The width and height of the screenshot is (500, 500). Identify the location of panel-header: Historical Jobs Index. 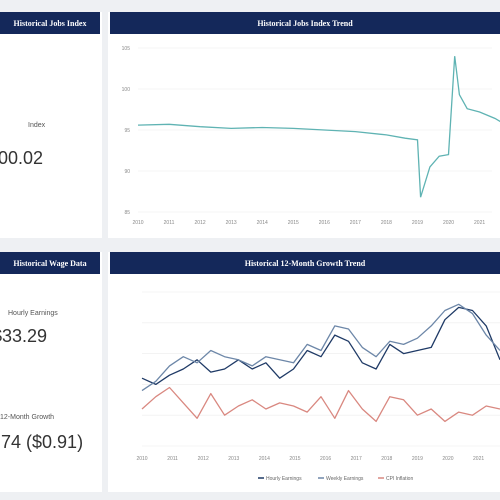
(50, 23).